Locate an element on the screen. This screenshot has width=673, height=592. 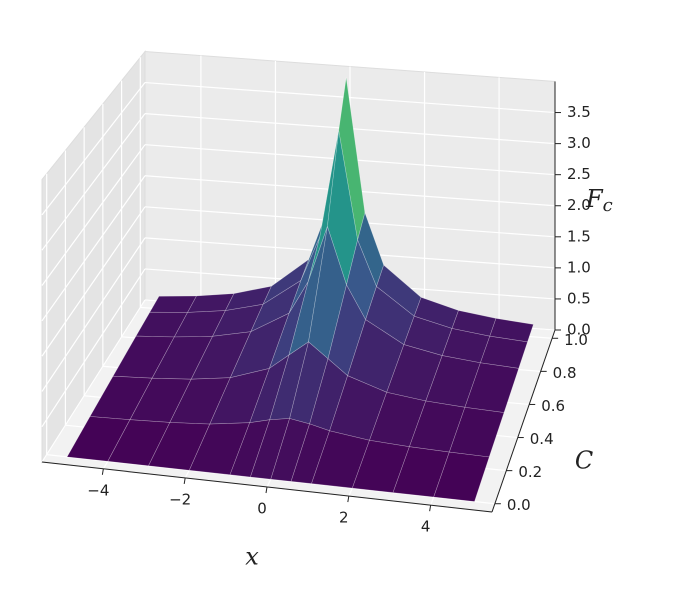
z-tick-label: 1.0 is located at coordinates (579, 267).